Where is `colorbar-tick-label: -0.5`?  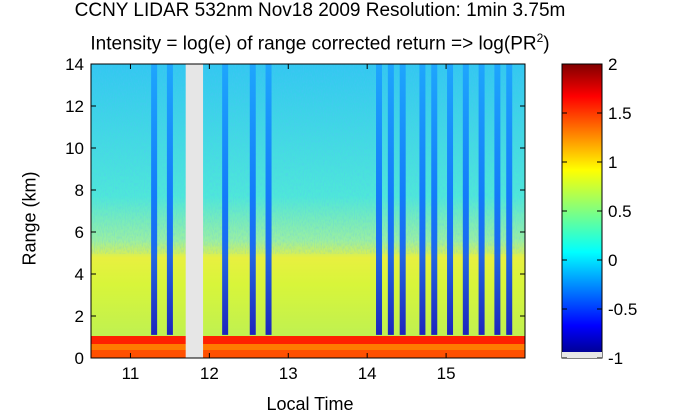
colorbar-tick-label: -0.5 is located at coordinates (622, 309).